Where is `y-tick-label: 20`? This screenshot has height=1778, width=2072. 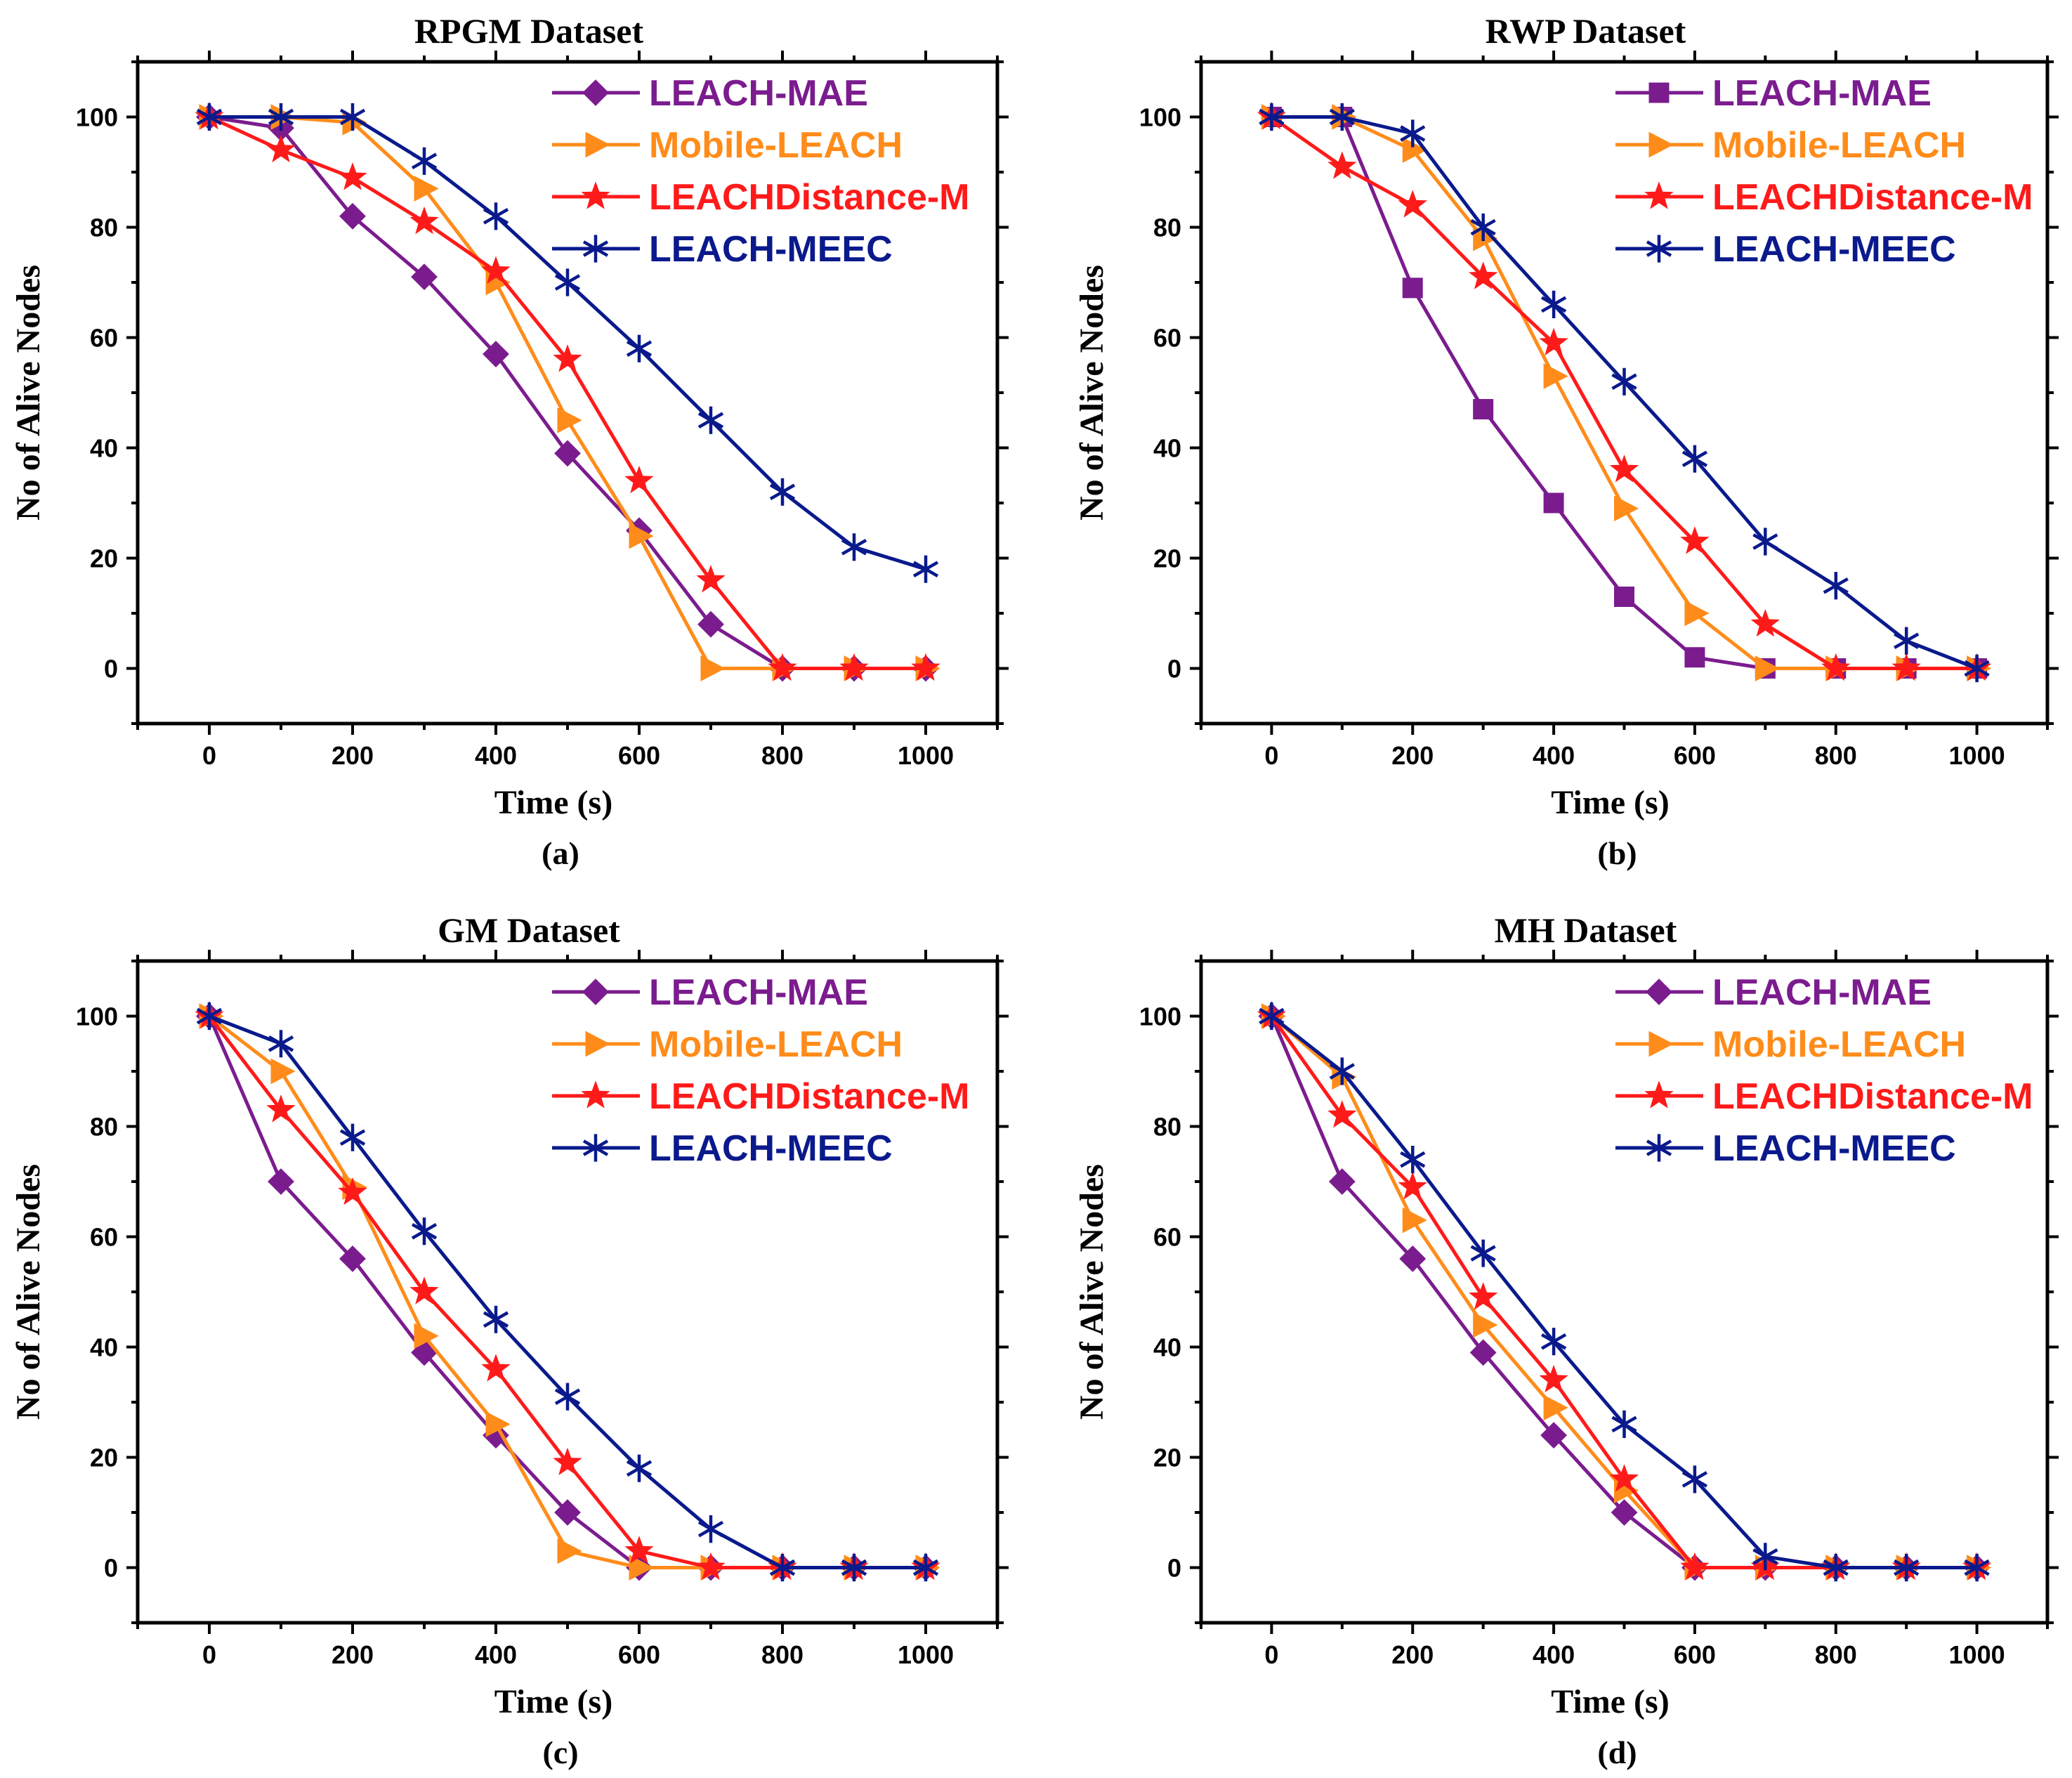 y-tick-label: 20 is located at coordinates (104, 559).